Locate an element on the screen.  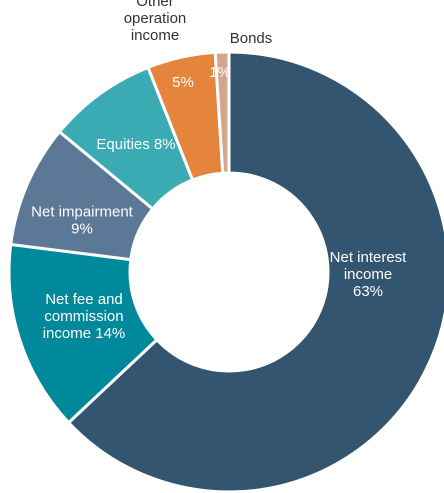
slice-label-equities-line: Equities 8% is located at coordinates (135, 144).